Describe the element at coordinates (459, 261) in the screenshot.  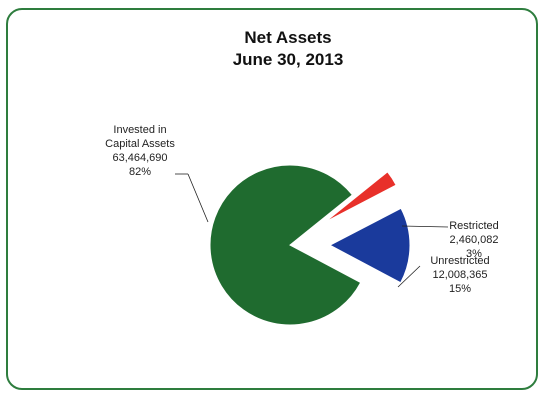
I see `slice-label-unrestricted: Unrestricted` at that location.